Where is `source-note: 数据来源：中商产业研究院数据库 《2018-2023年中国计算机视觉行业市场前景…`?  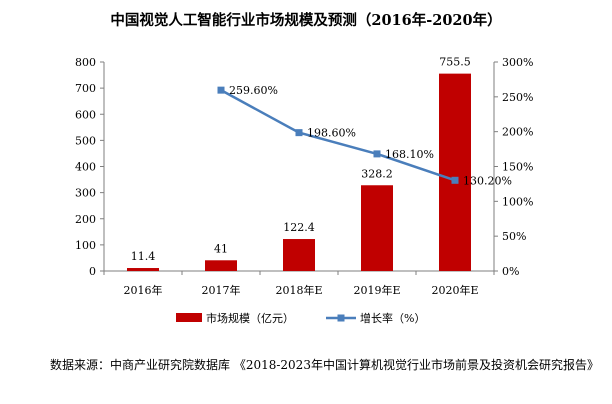
source-note: 数据来源：中商产业研究院数据库 《2018-2023年中国计算机视觉行业市场前景… is located at coordinates (324, 365).